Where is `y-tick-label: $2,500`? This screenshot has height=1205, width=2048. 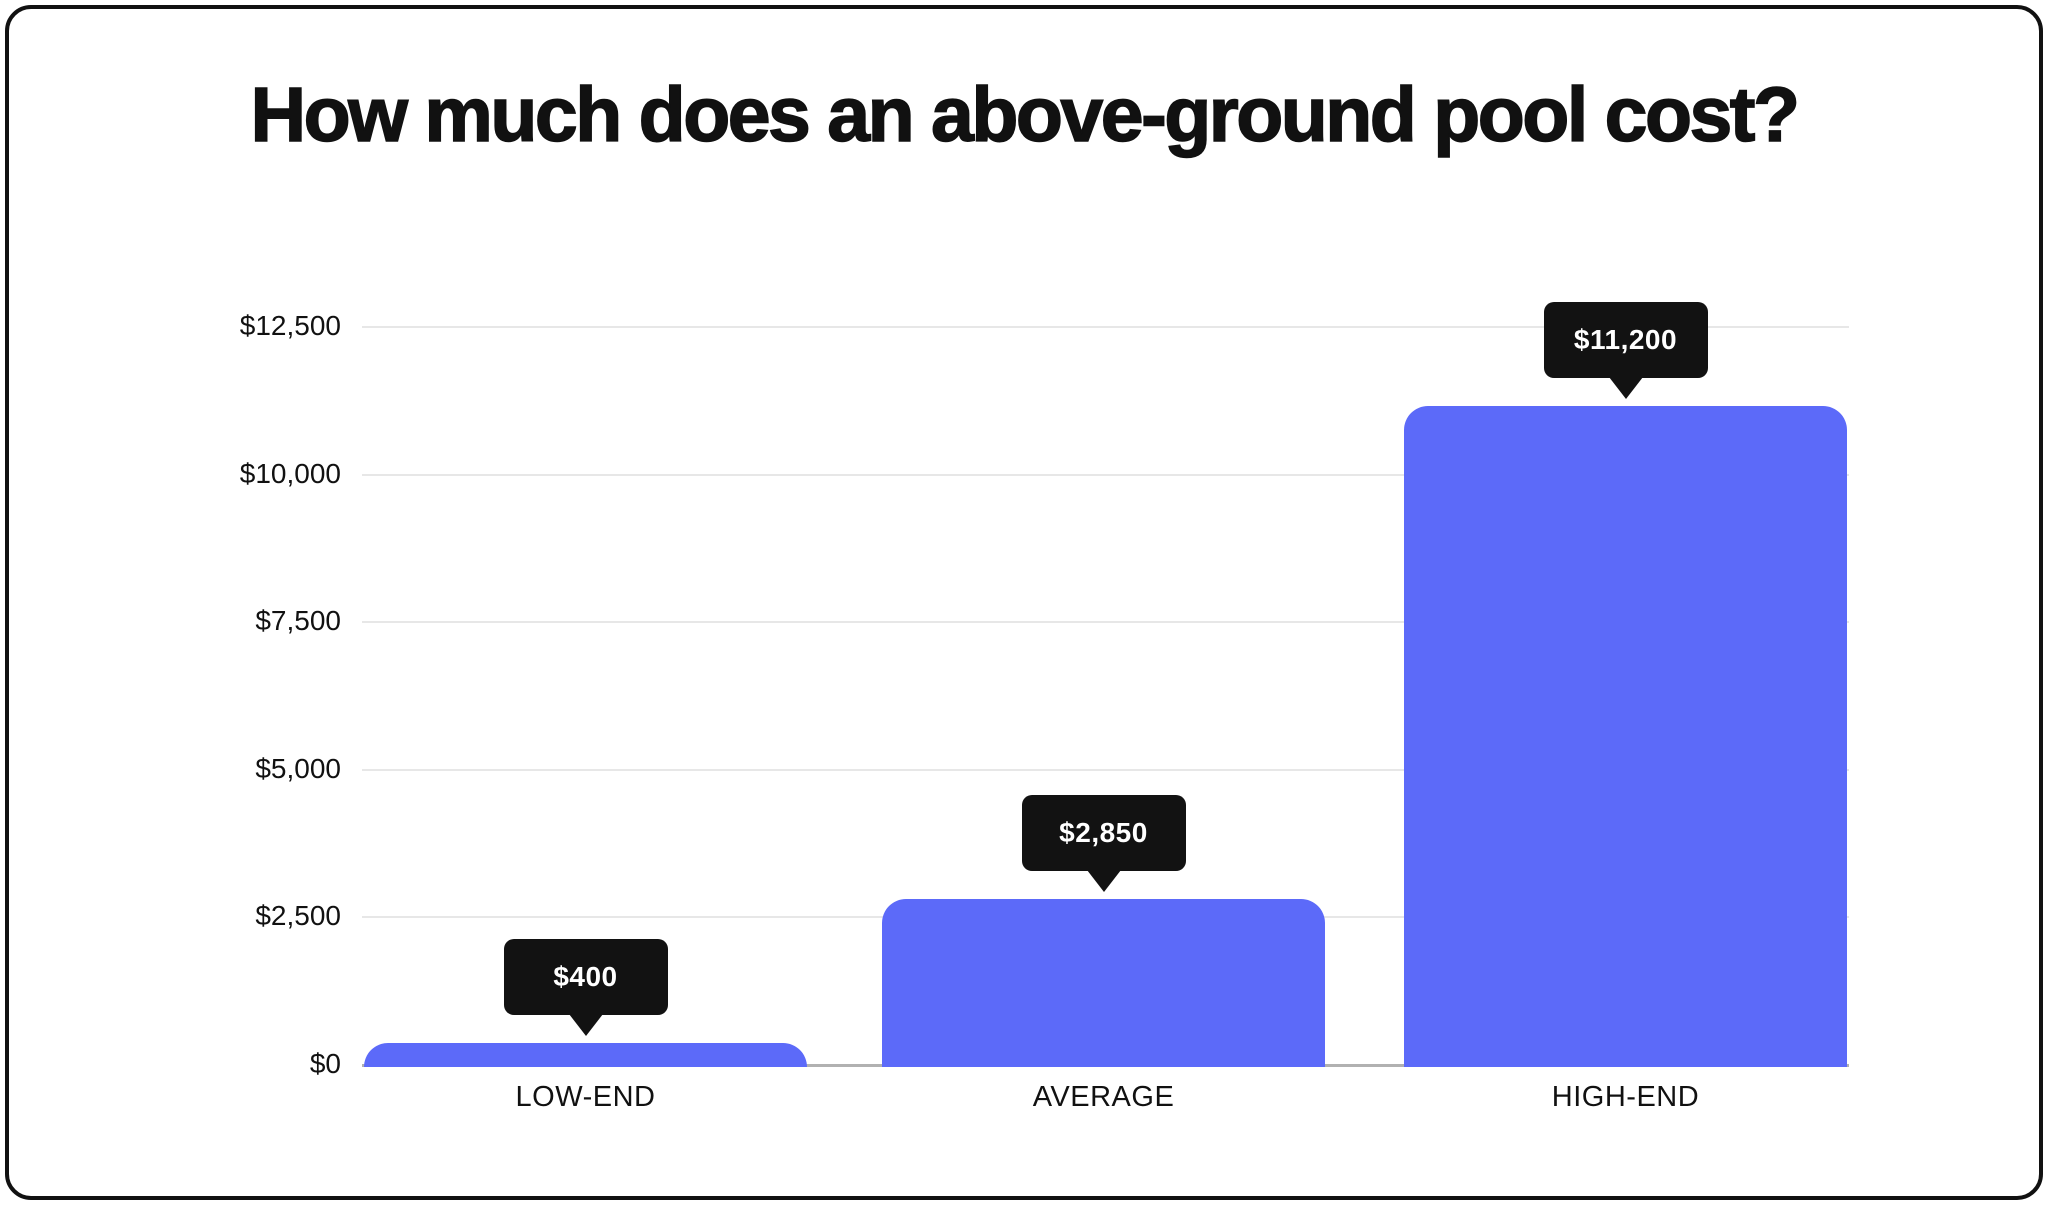 y-tick-label: $2,500 is located at coordinates (298, 916).